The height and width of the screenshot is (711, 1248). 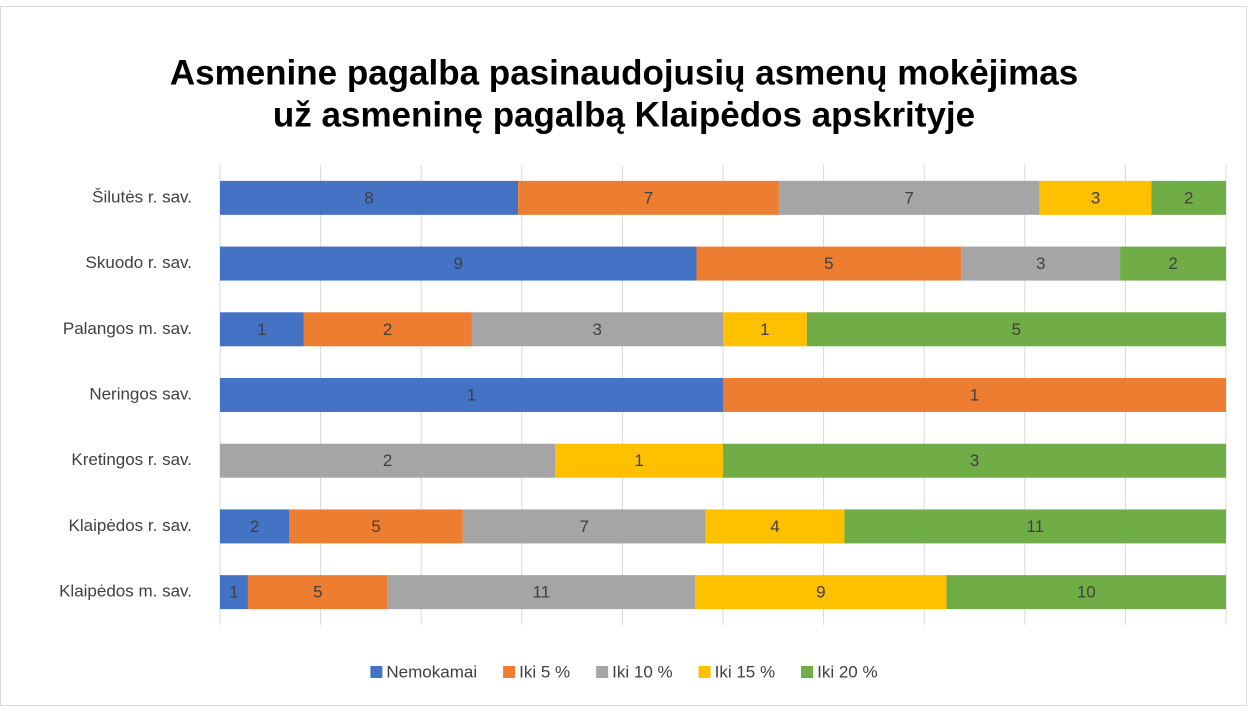 What do you see at coordinates (745, 671) in the screenshot?
I see `legend-label: Iki 15 %` at bounding box center [745, 671].